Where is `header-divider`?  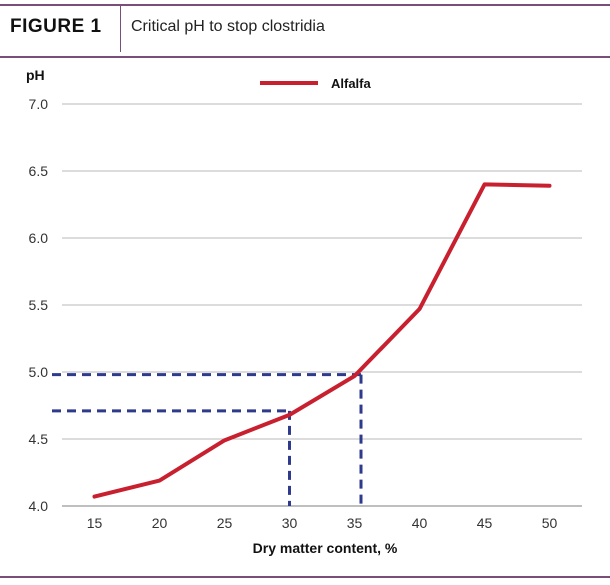 header-divider is located at coordinates (120, 29).